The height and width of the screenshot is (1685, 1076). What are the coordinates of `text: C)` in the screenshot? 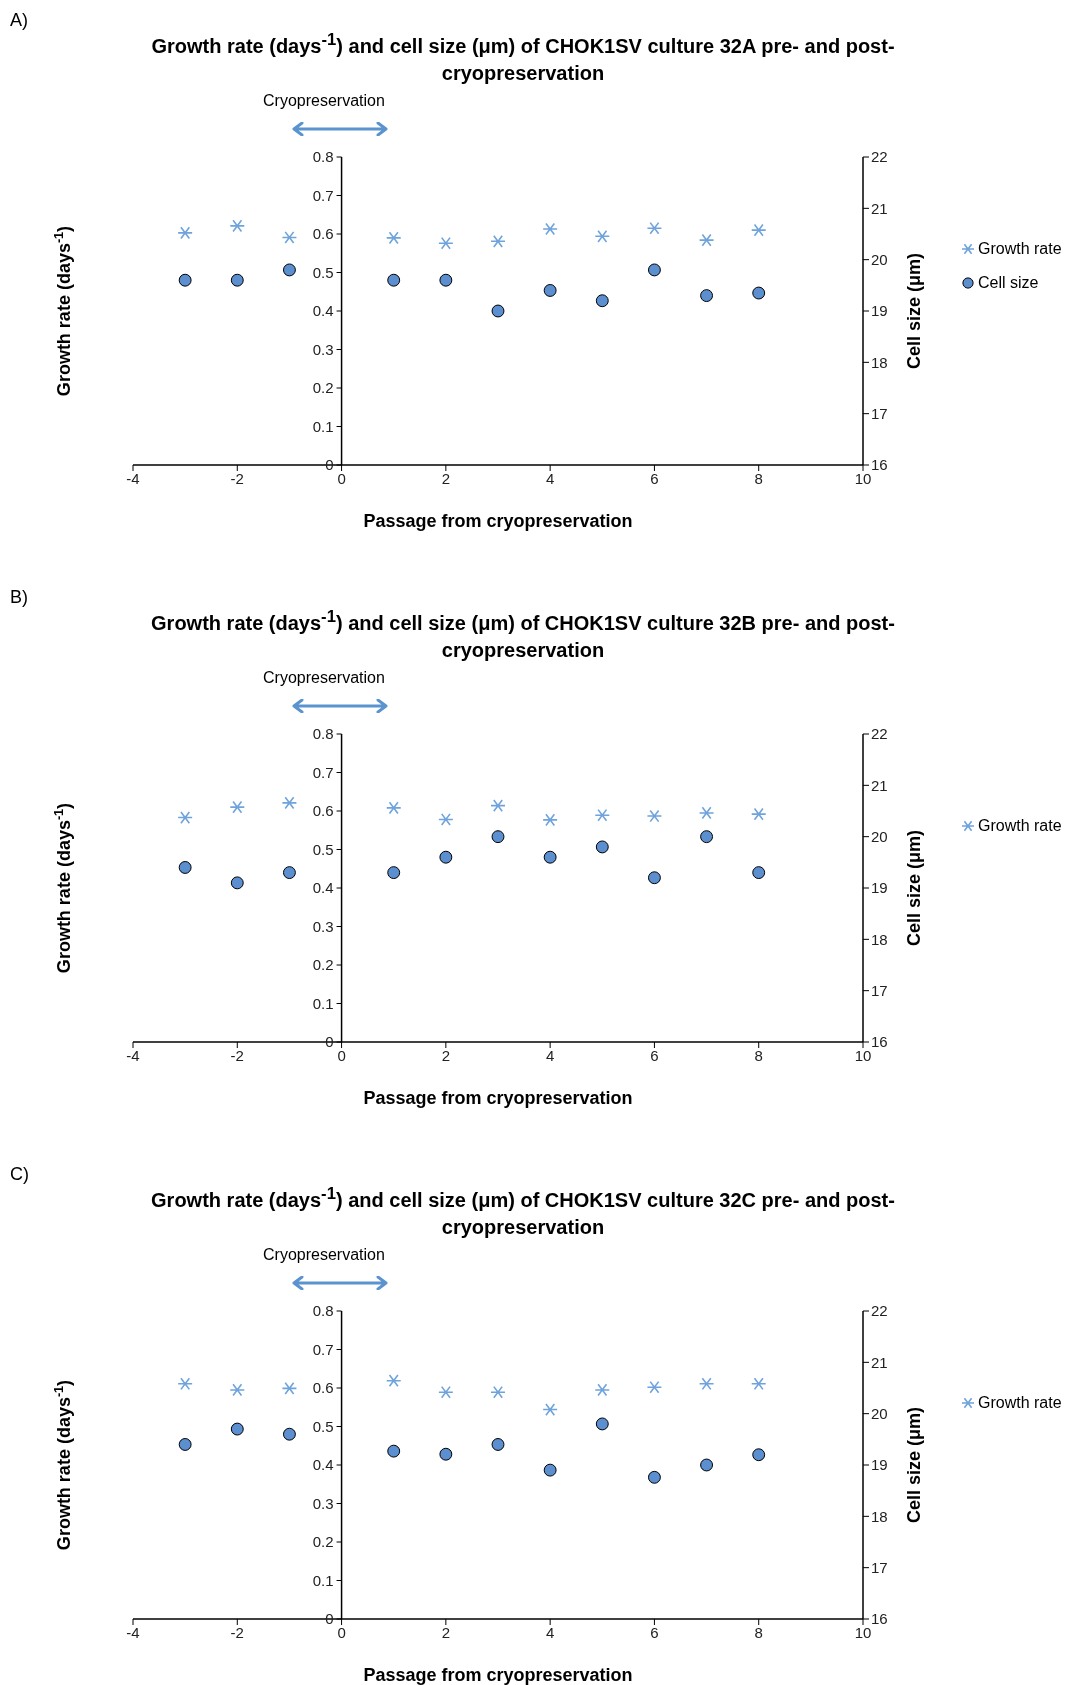 It's located at (19, 1174).